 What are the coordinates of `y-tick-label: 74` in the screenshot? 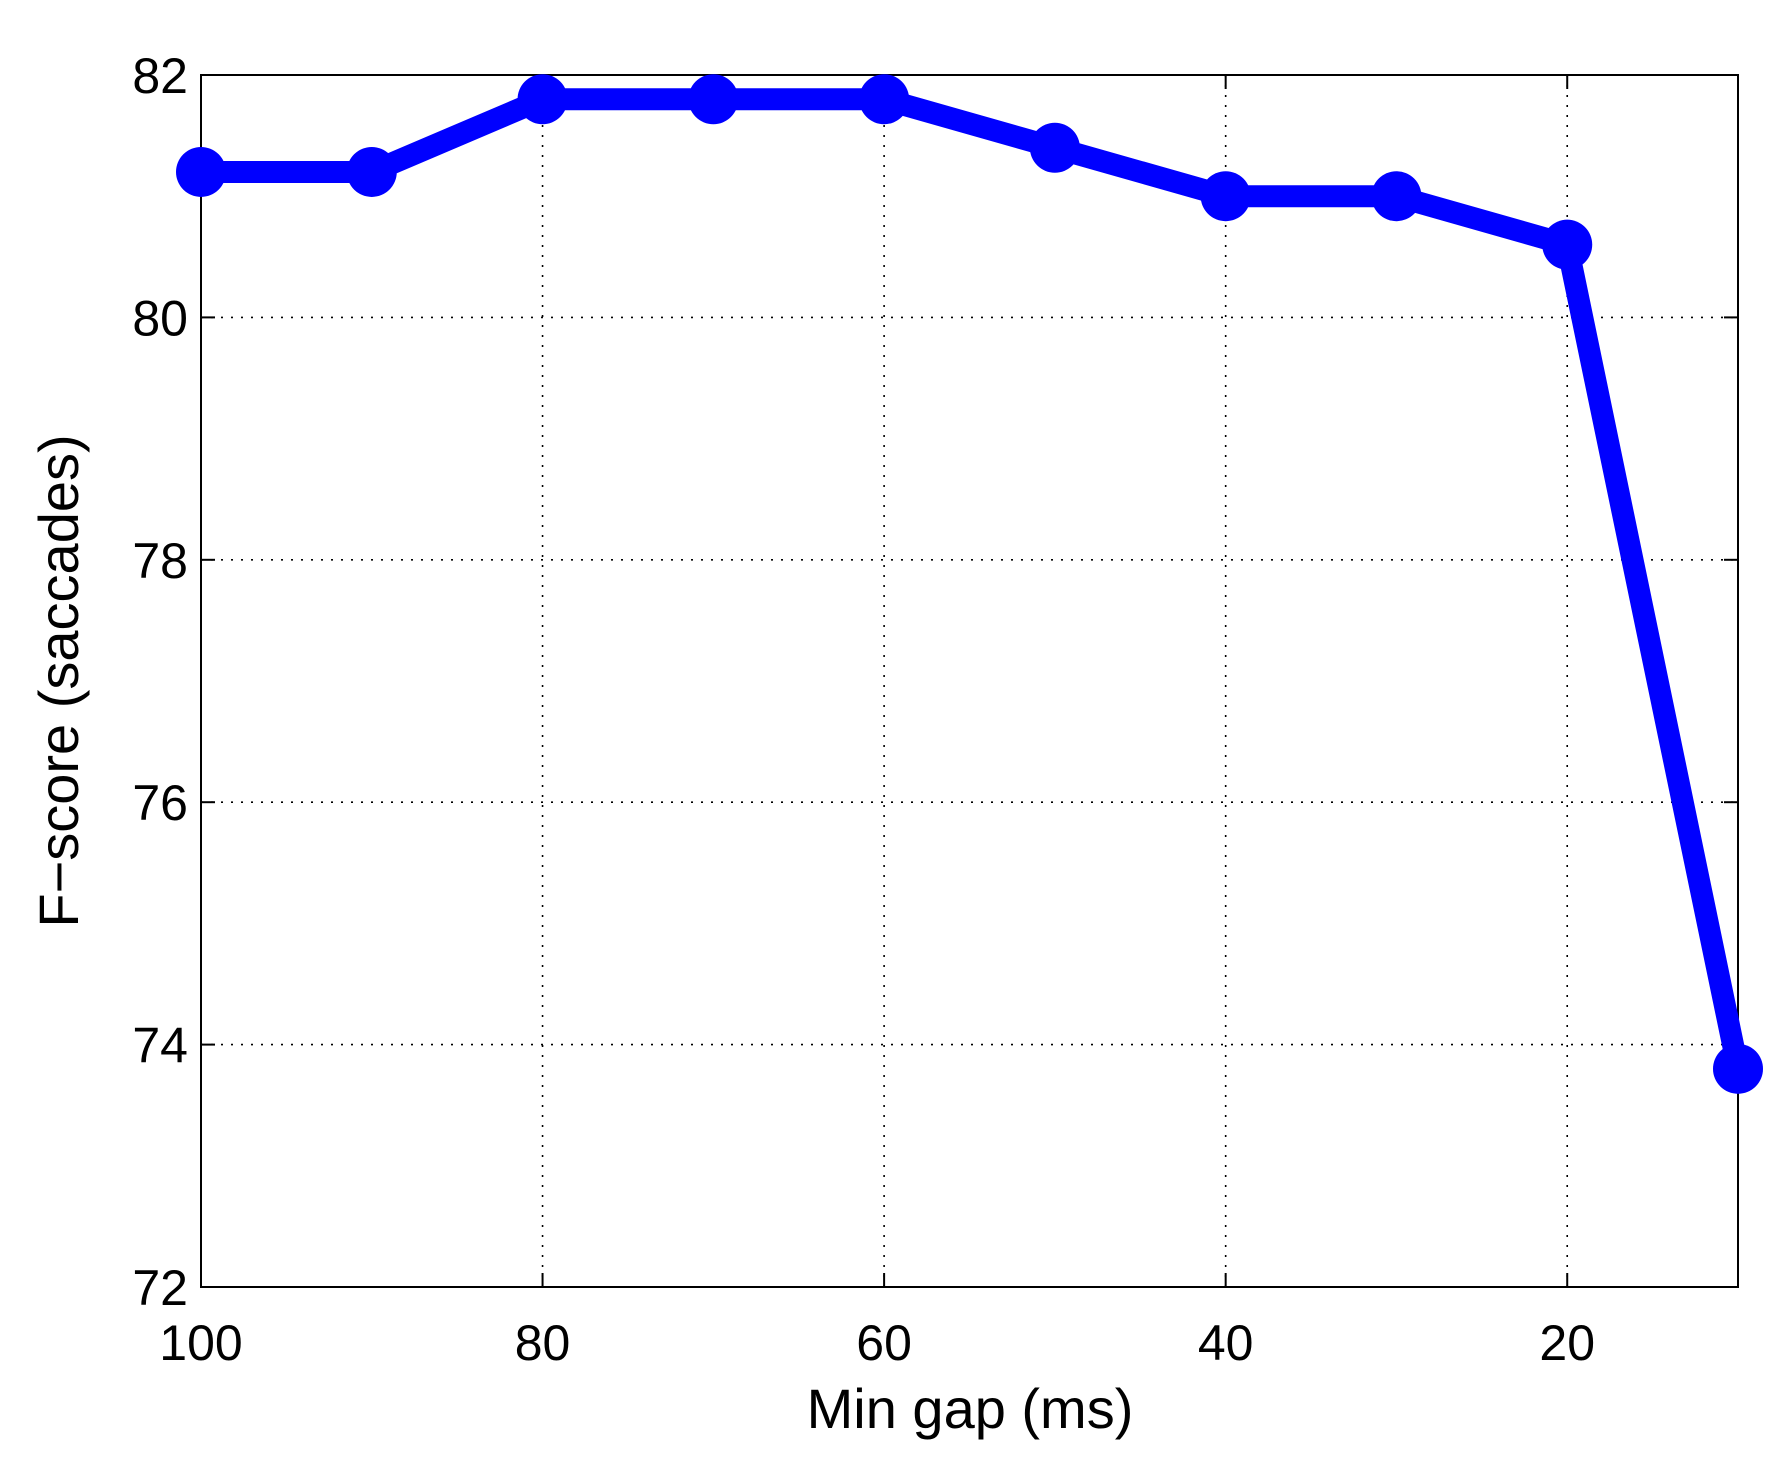 It's located at (160, 1046).